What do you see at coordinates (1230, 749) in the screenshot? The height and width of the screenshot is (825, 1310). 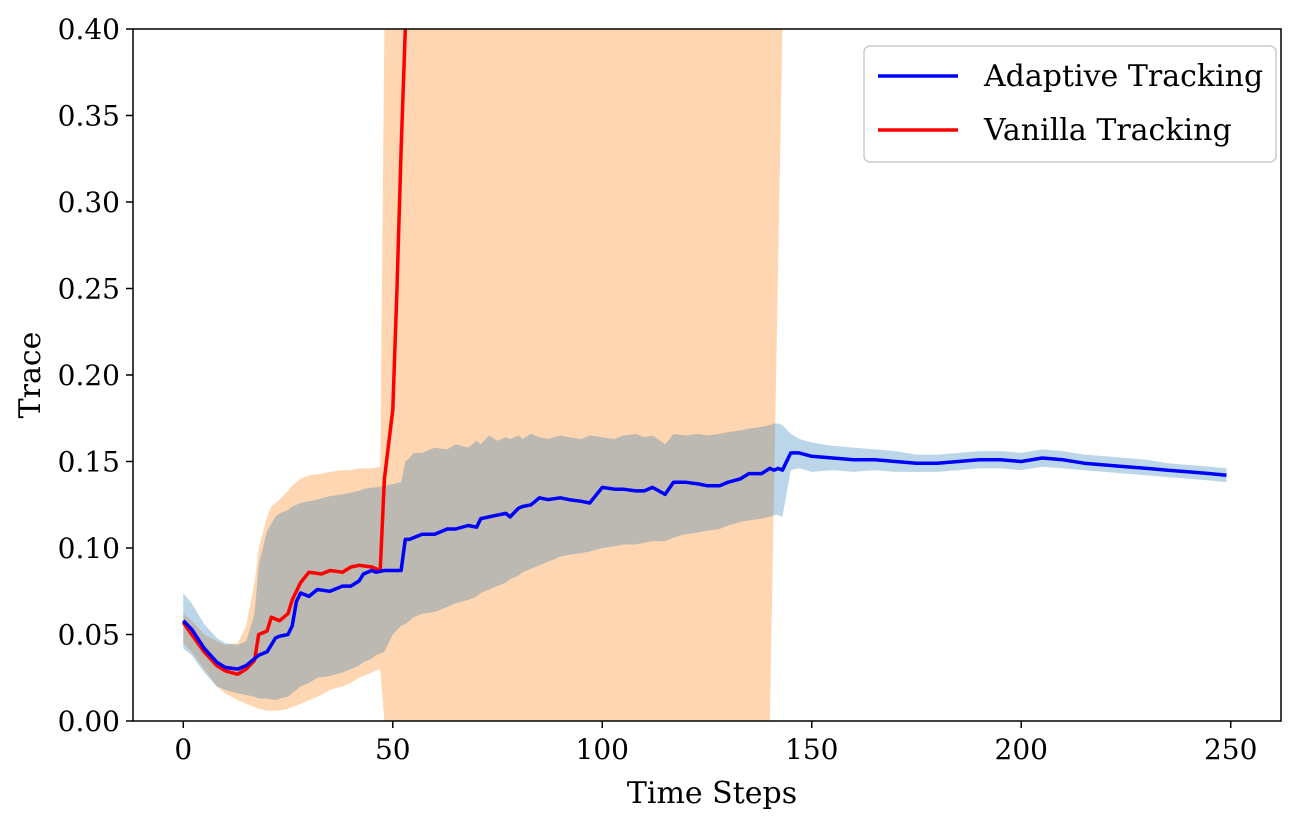 I see `x-tick-label: 250` at bounding box center [1230, 749].